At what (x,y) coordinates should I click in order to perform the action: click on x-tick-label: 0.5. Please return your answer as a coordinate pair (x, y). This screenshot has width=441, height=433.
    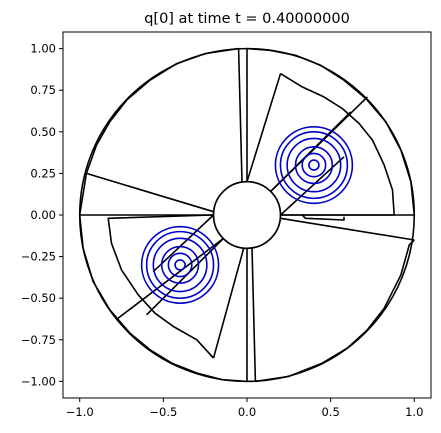
    Looking at the image, I should click on (330, 412).